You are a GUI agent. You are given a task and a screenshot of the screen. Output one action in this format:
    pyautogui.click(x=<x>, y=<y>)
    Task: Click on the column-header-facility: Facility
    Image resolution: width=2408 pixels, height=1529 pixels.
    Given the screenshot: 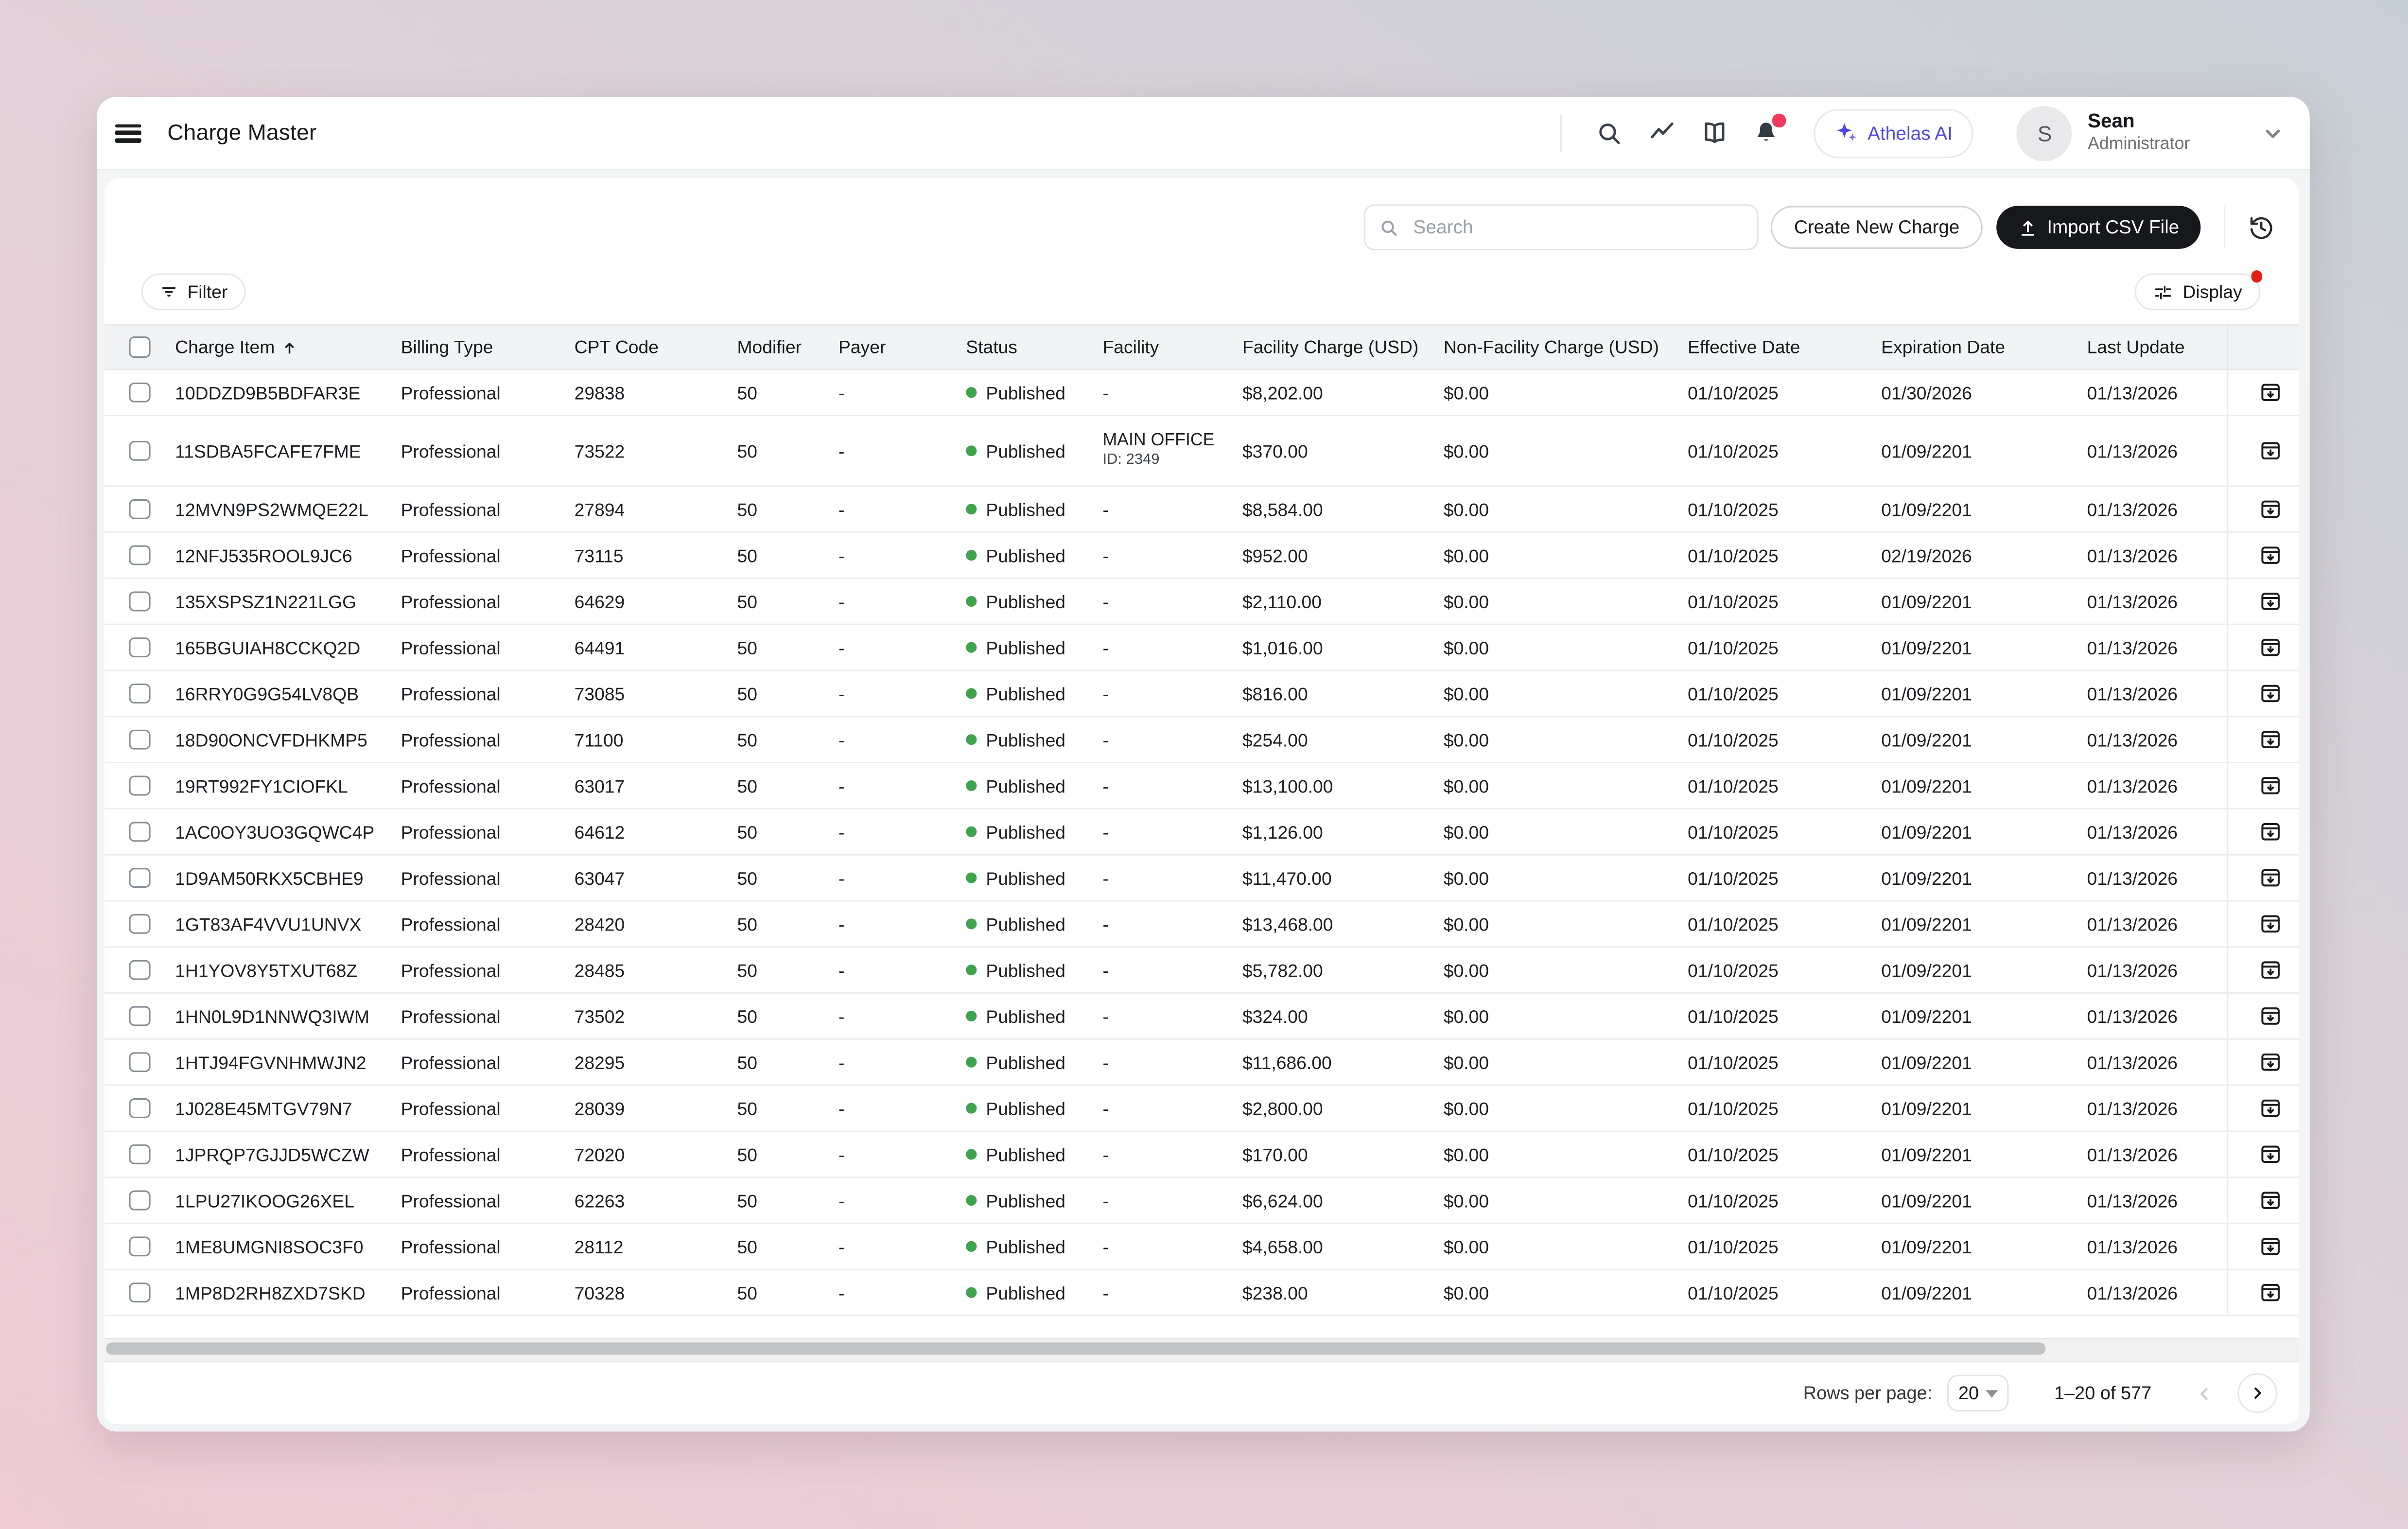 What is the action you would take?
    pyautogui.click(x=1130, y=347)
    